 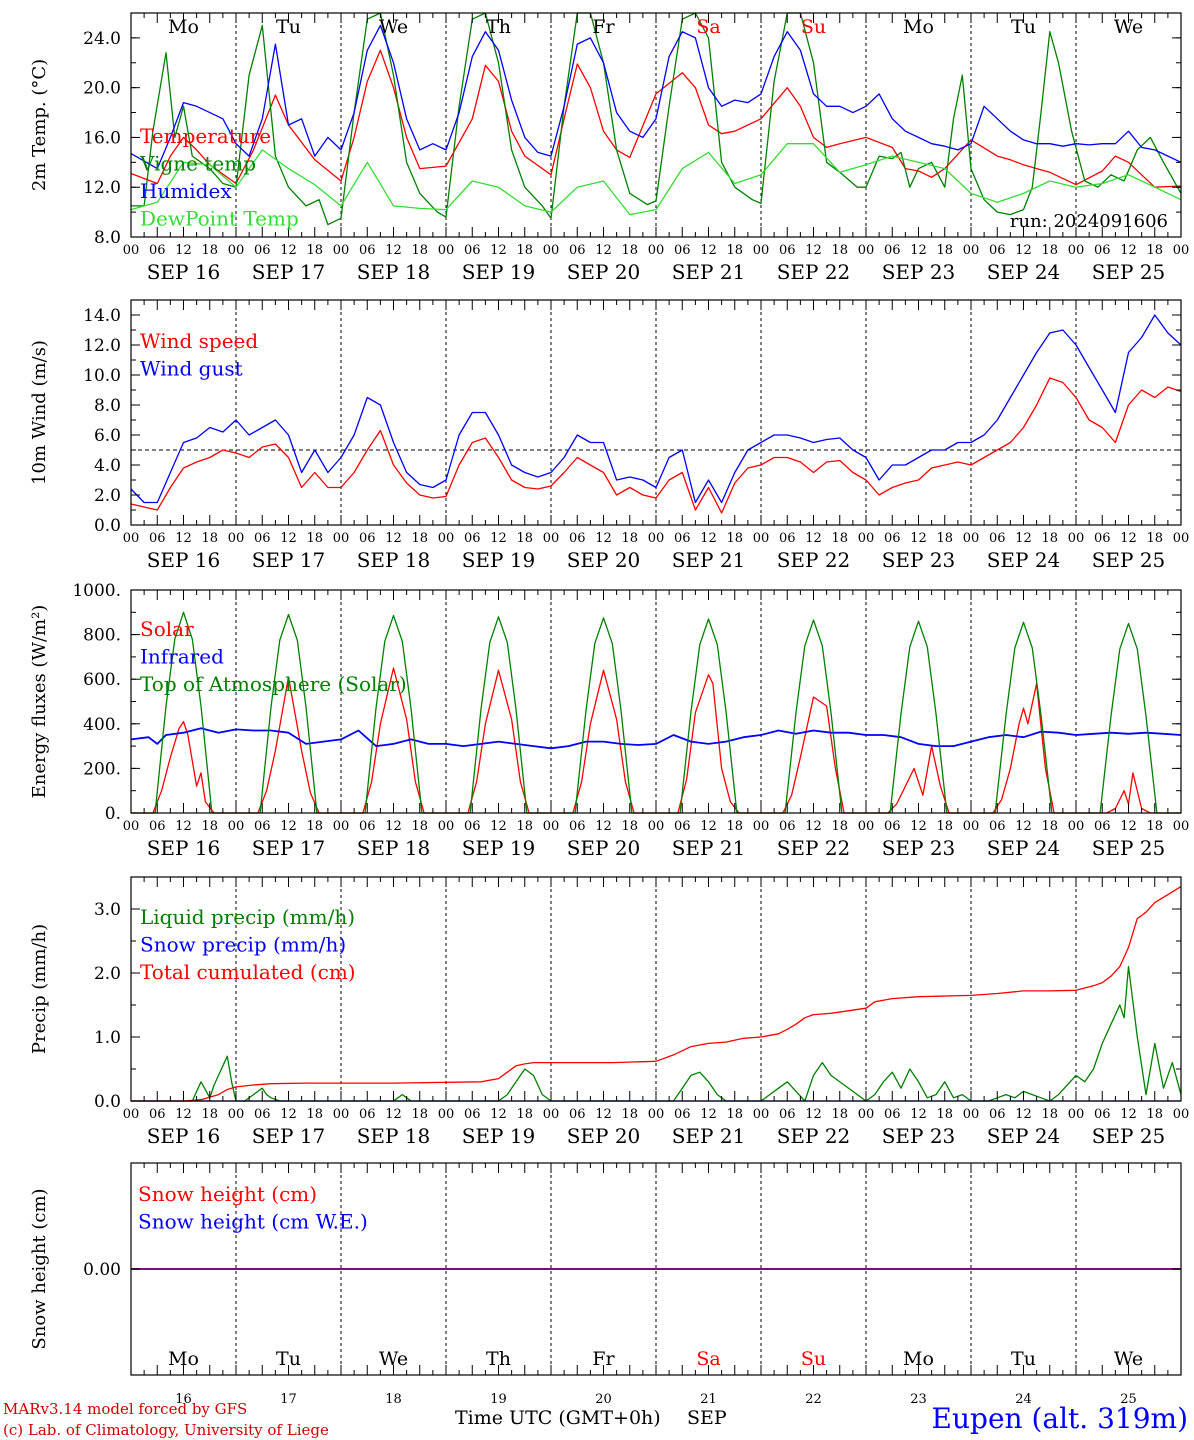 What do you see at coordinates (1023, 1399) in the screenshot?
I see `day-number-label: 24` at bounding box center [1023, 1399].